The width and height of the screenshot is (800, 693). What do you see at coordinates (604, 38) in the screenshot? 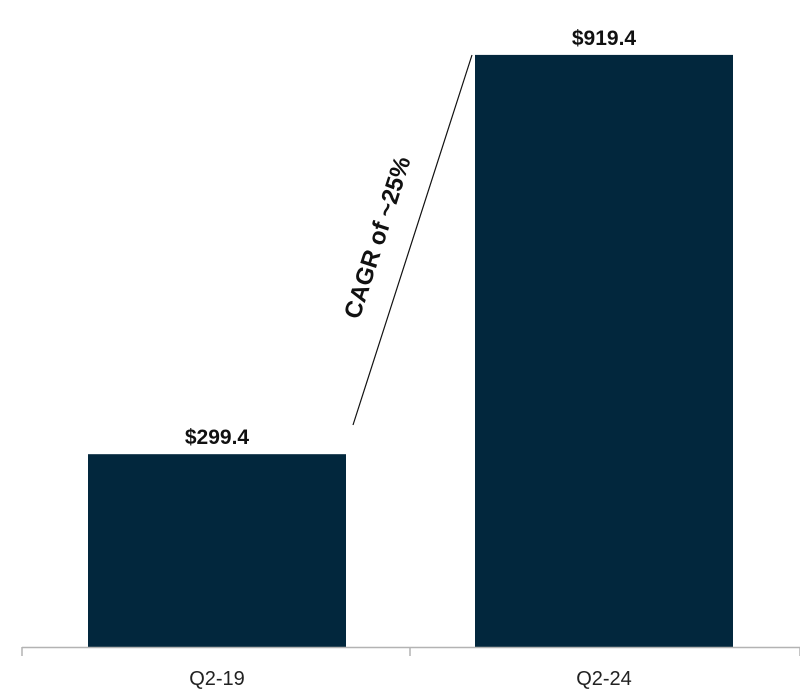
I see `bar-value-label: $919.4` at bounding box center [604, 38].